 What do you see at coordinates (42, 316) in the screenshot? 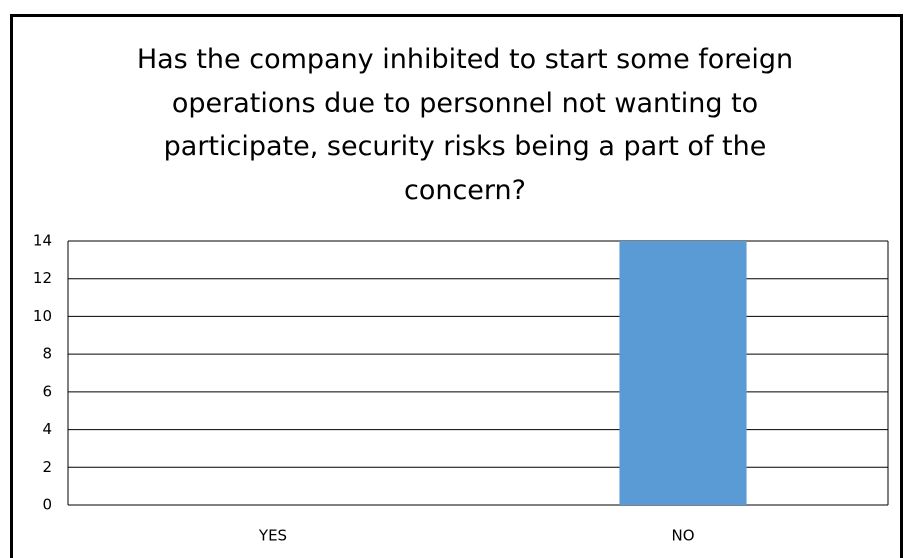
I see `y-tick-label: 10` at bounding box center [42, 316].